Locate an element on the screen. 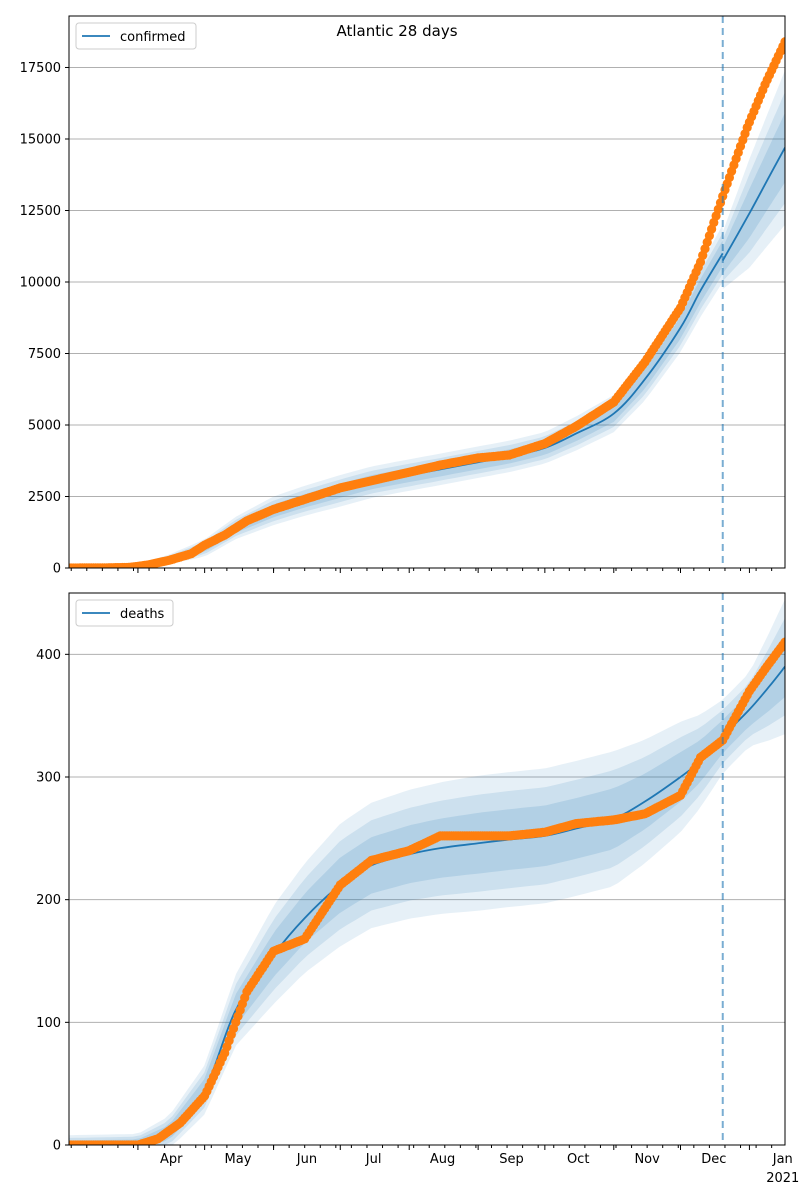  y-tick-label: 300 is located at coordinates (48, 778).